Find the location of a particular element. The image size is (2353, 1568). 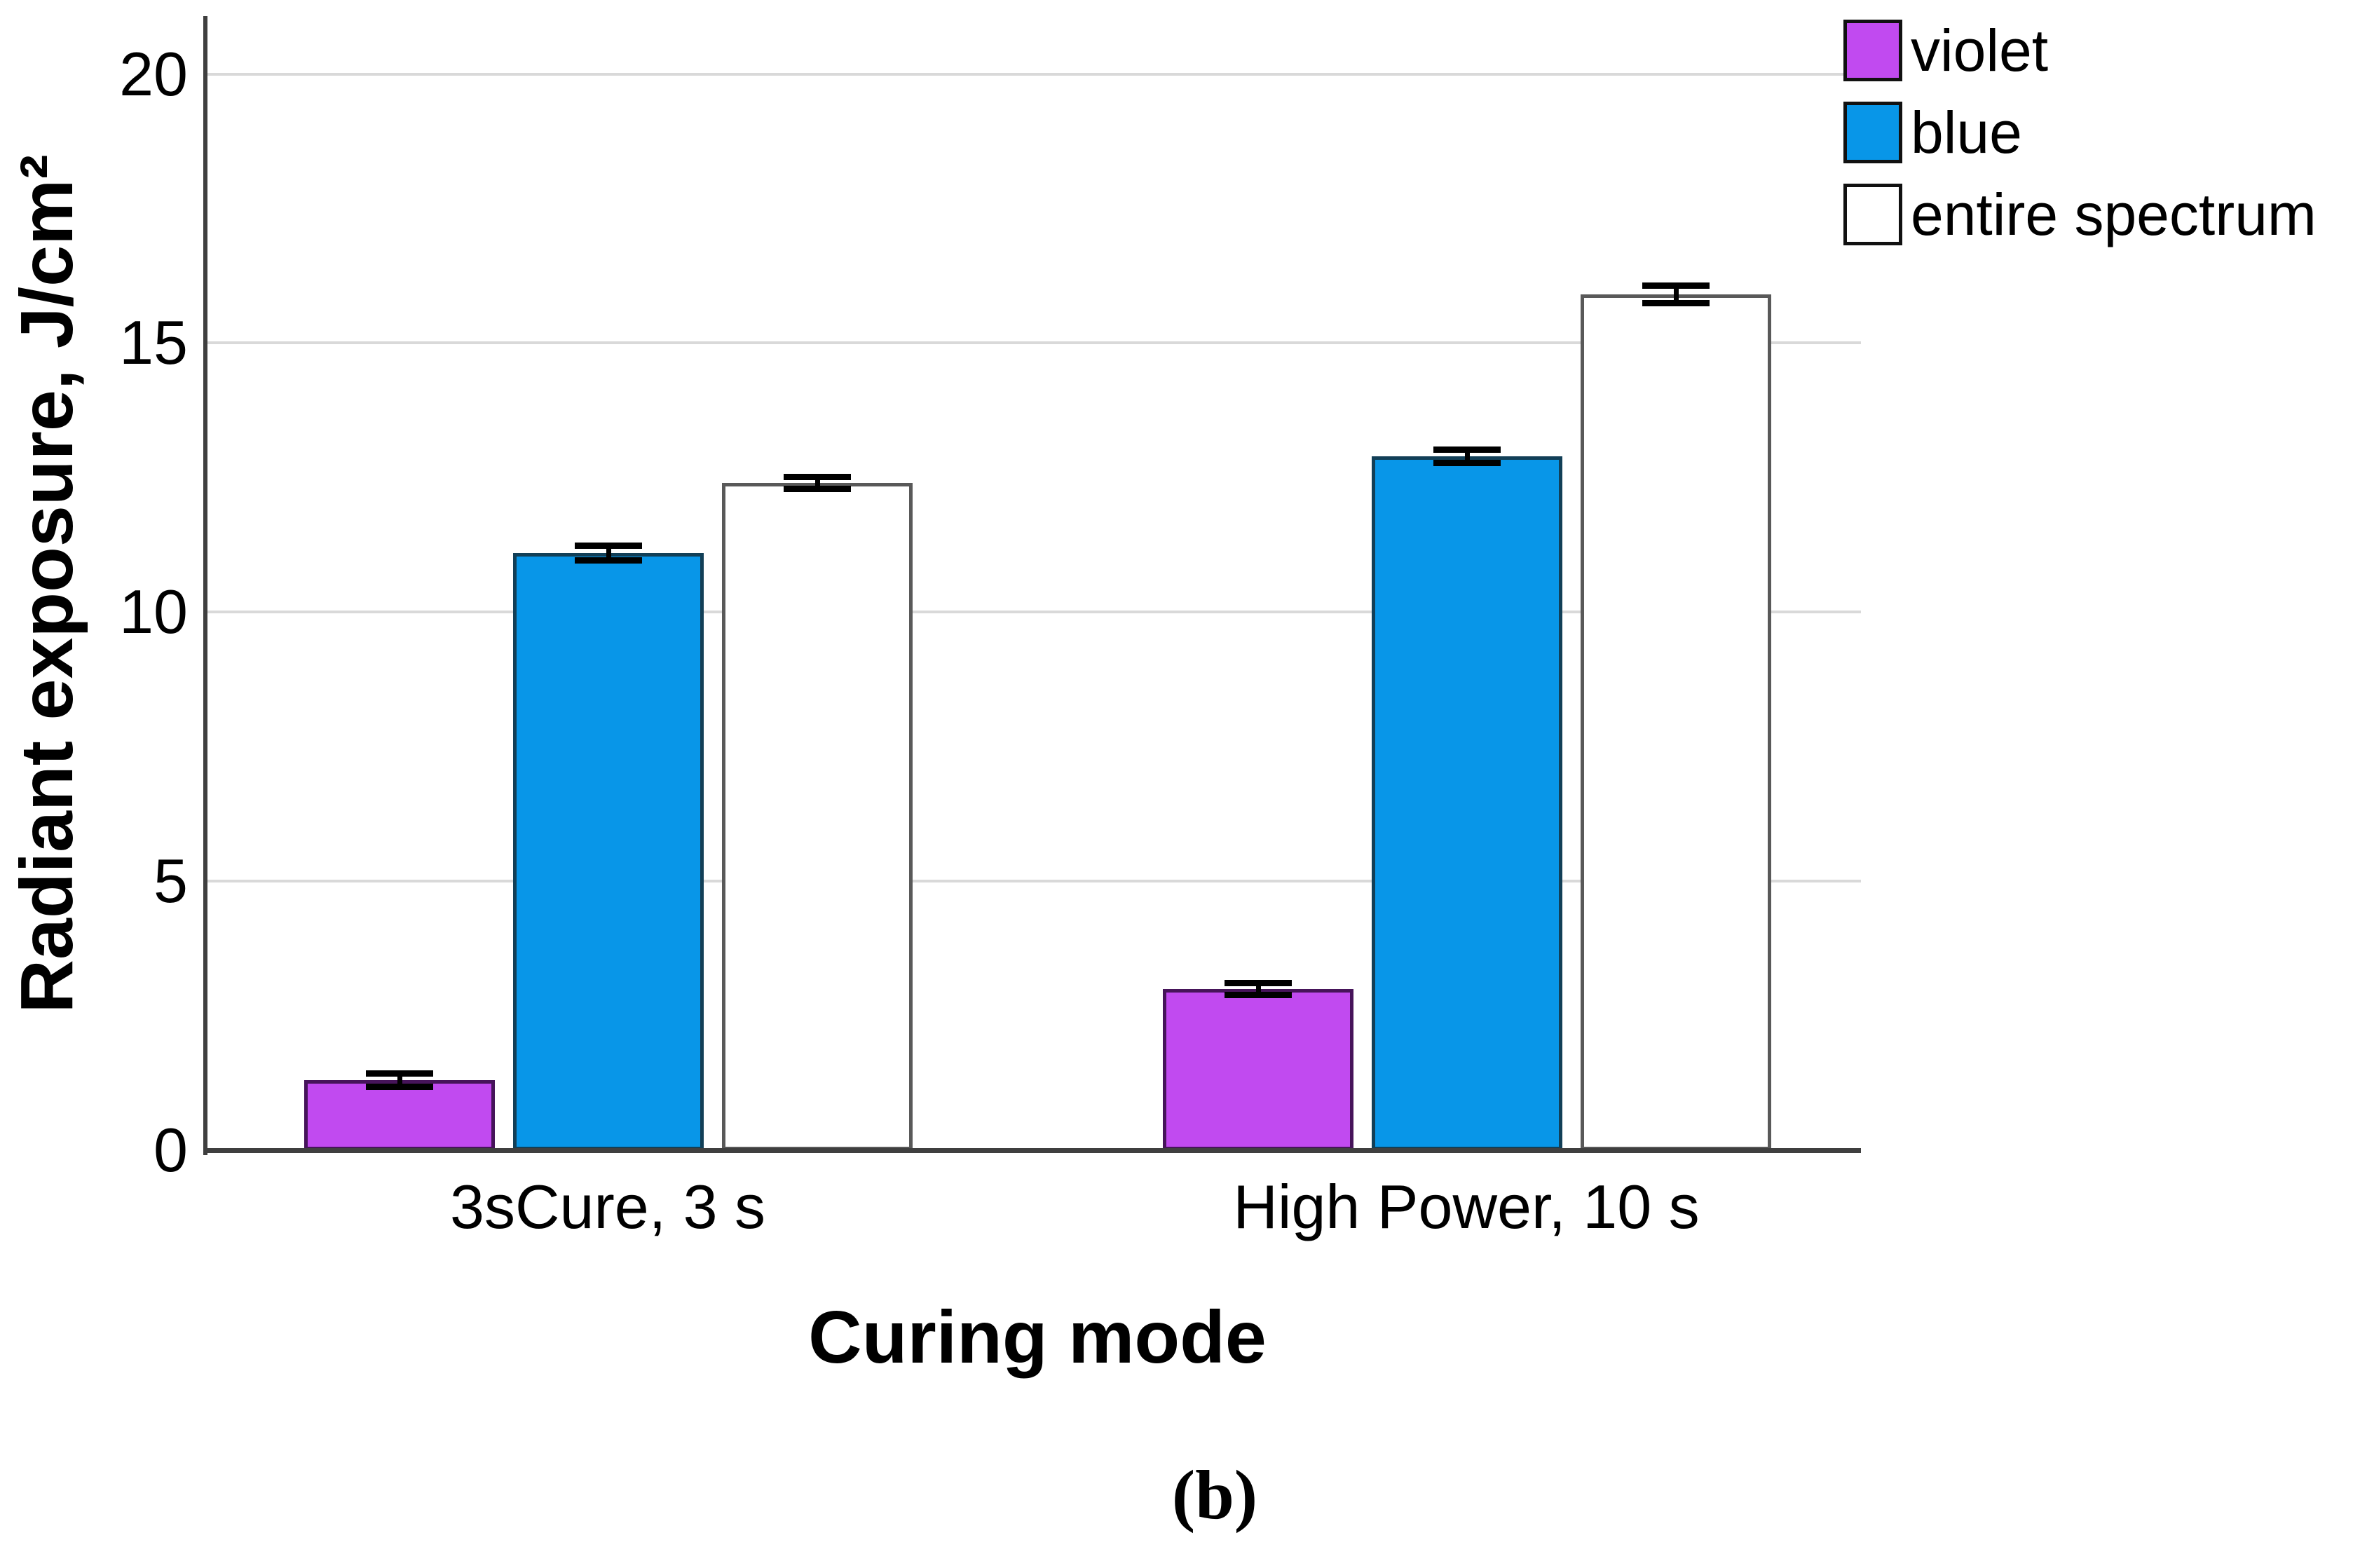

bar-blue-group1 is located at coordinates (1467, 803).